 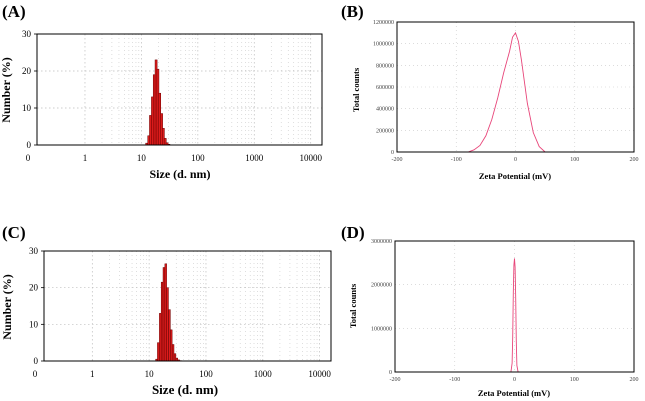 What do you see at coordinates (385, 66) in the screenshot?
I see `y-tick-label: 800000` at bounding box center [385, 66].